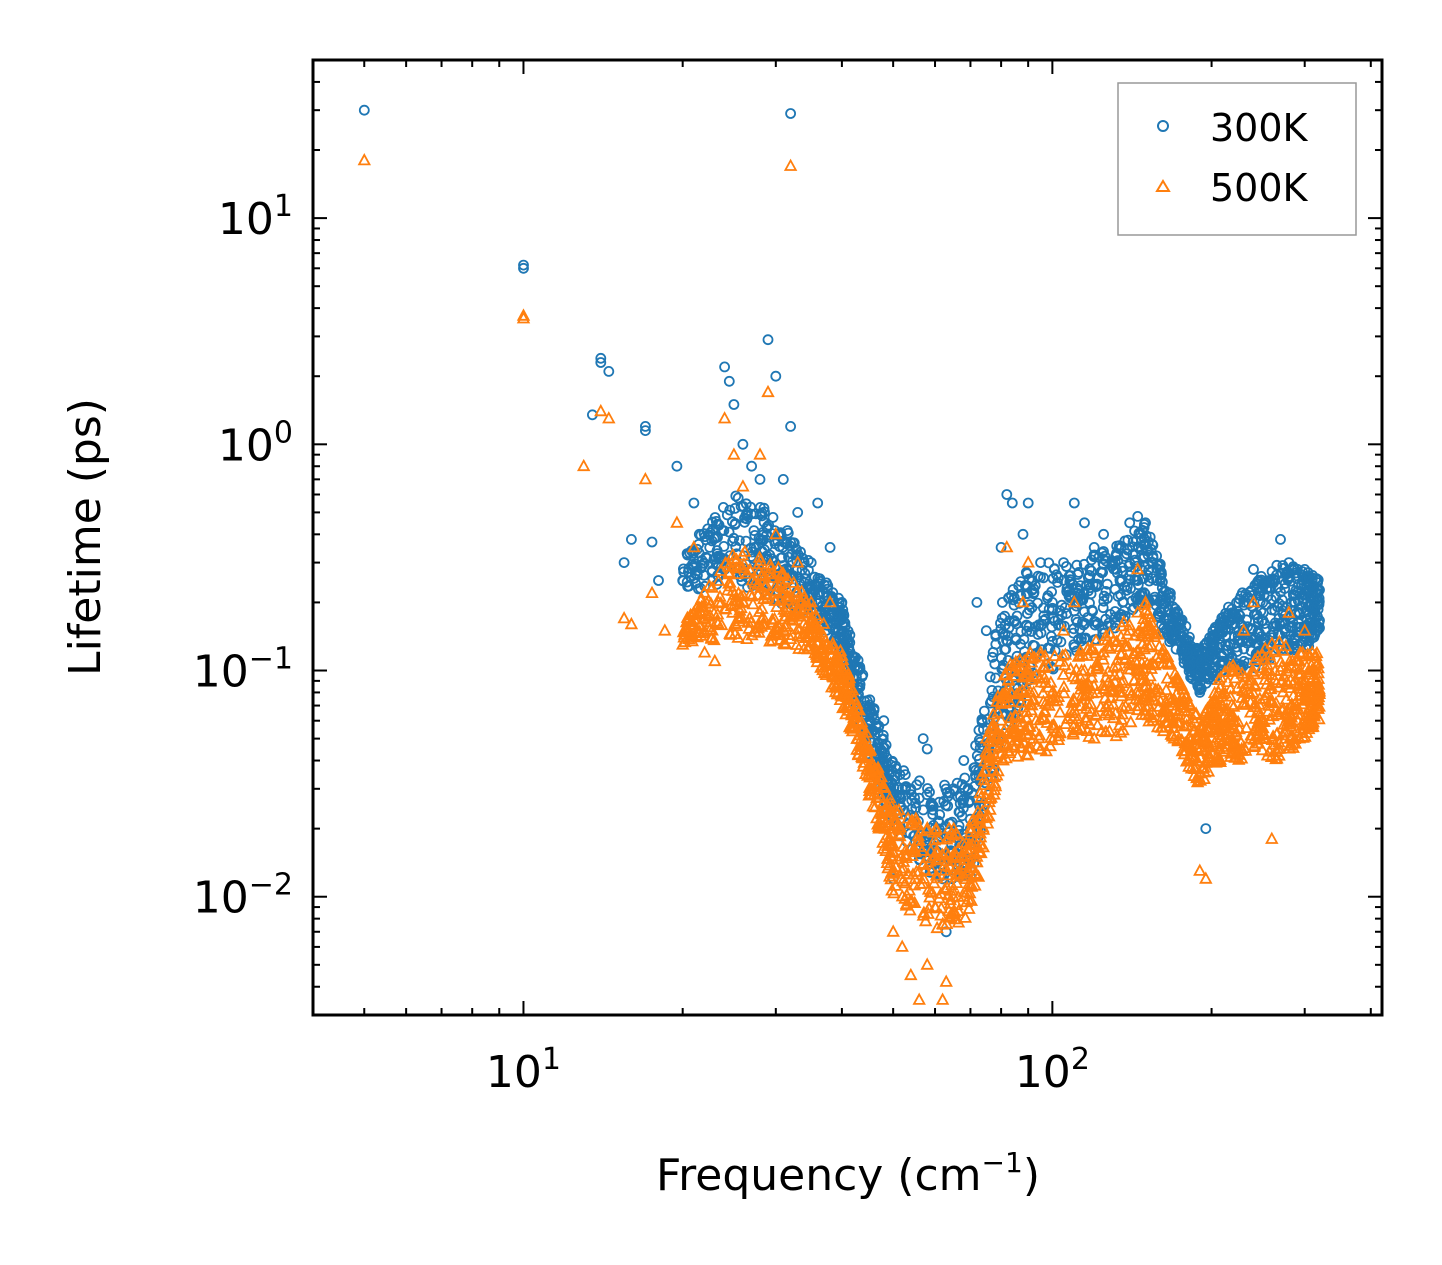 The image size is (1442, 1265). What do you see at coordinates (243, 670) in the screenshot?
I see `y-tick-label: 10−1` at bounding box center [243, 670].